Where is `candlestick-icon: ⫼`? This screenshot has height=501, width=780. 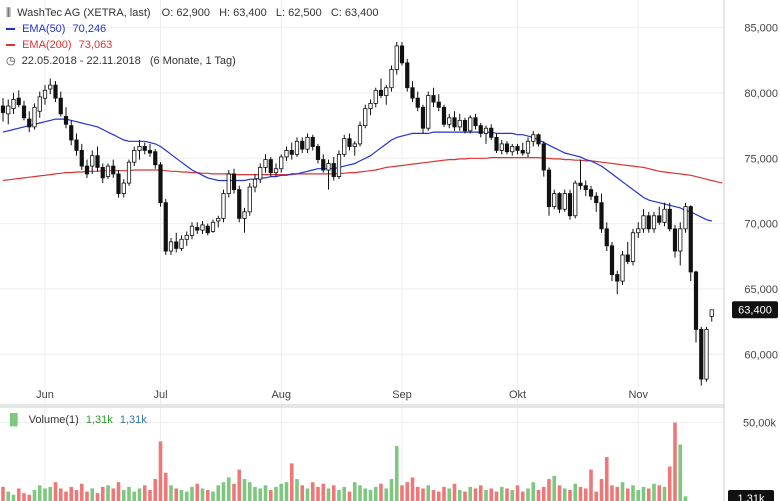
candlestick-icon: ⫼ is located at coordinates (9, 13).